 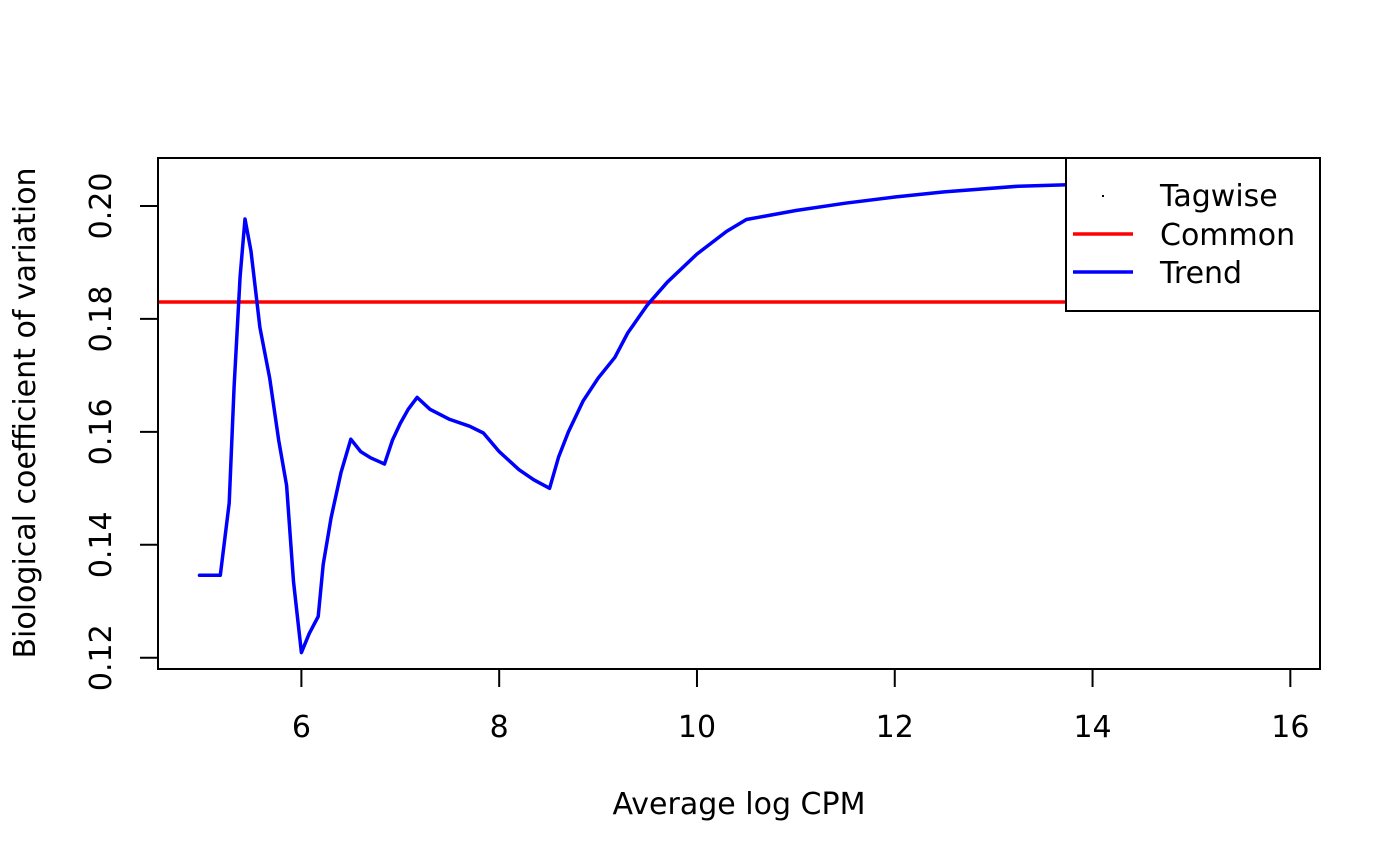 What do you see at coordinates (101, 319) in the screenshot?
I see `y-tick-label: 0.18` at bounding box center [101, 319].